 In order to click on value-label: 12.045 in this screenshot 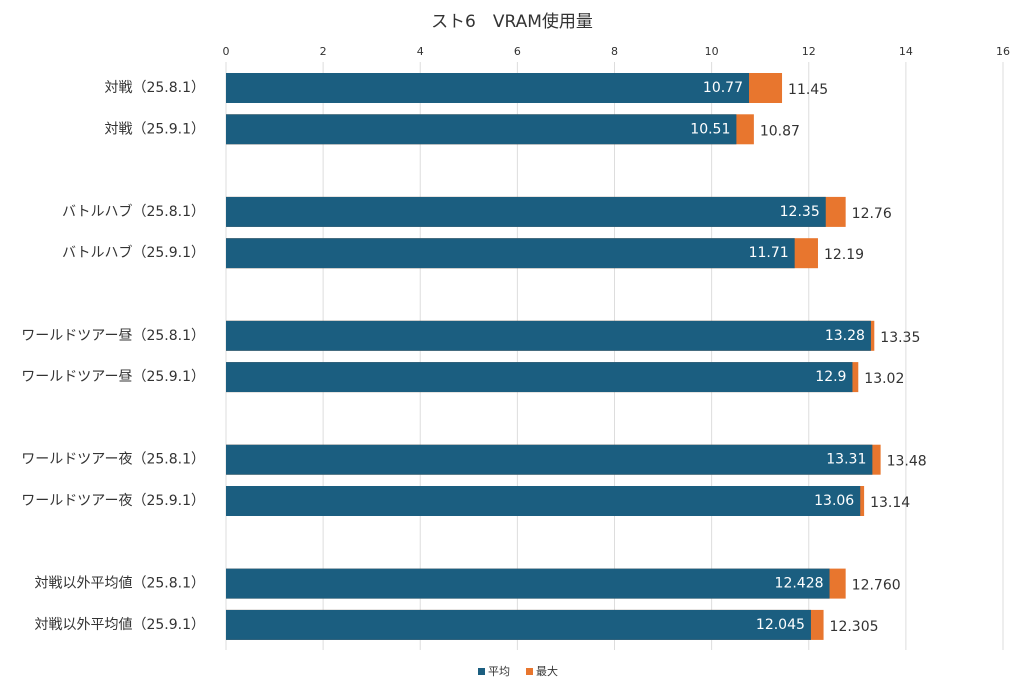, I will do `click(780, 625)`.